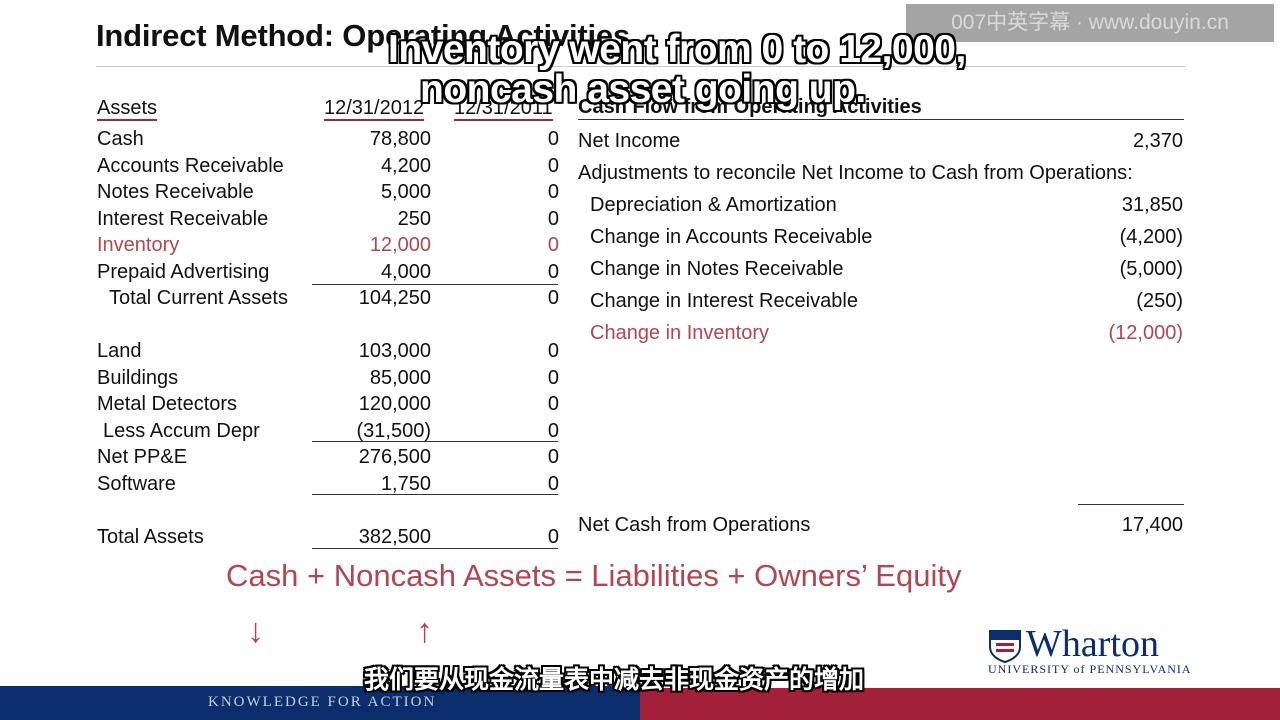  I want to click on total-assets-label: Total Assets, so click(150, 537).